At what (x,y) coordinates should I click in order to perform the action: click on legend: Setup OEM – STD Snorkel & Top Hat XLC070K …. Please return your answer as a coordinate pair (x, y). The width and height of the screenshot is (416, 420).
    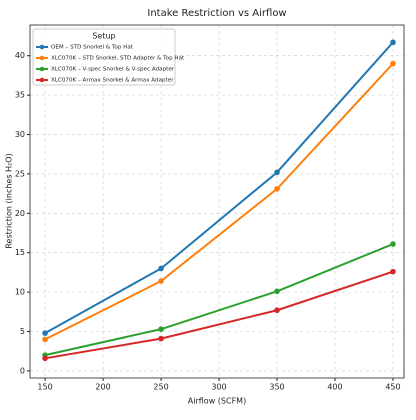
    Looking at the image, I should click on (108, 57).